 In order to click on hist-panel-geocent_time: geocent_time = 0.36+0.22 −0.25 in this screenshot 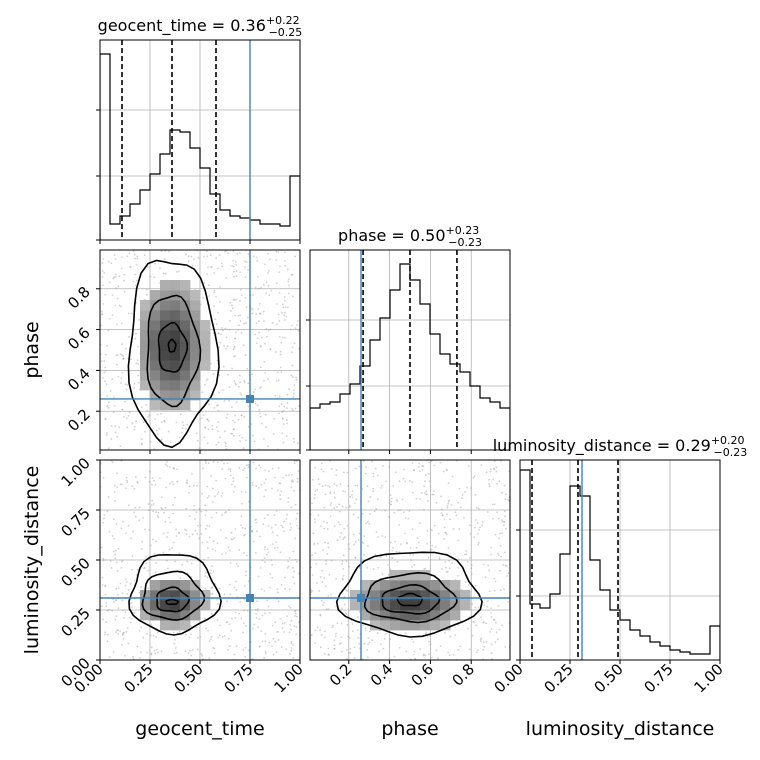, I will do `click(199, 129)`.